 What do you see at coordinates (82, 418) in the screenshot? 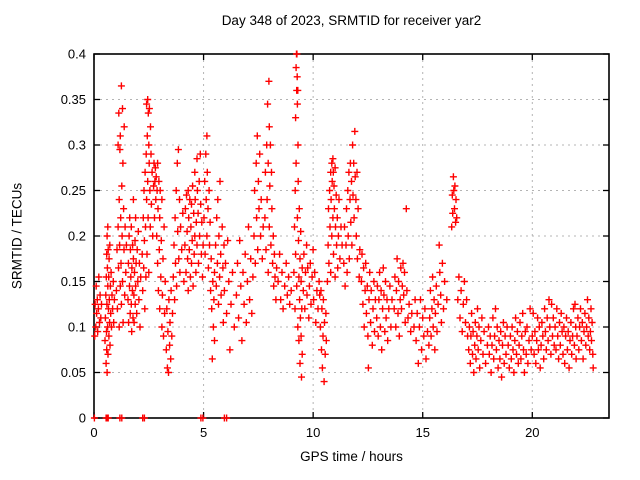
I see `y-tick-label: 0` at bounding box center [82, 418].